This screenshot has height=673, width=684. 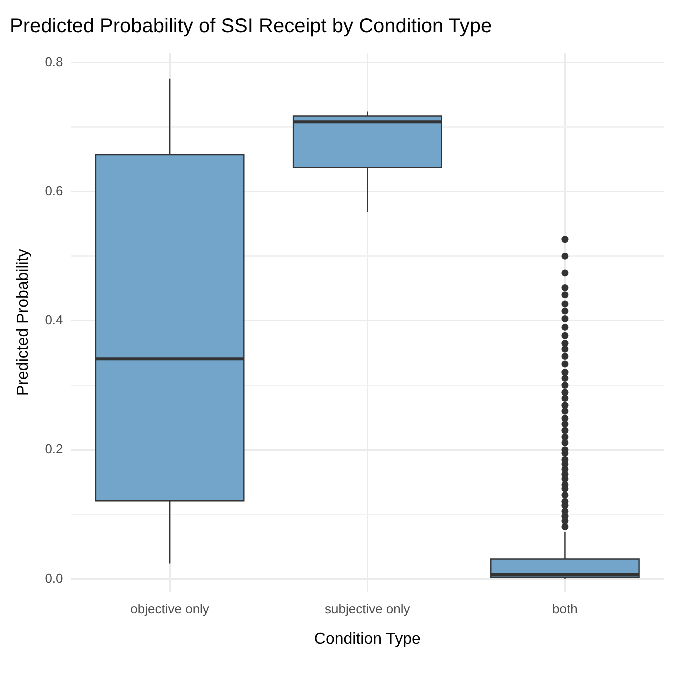 I want to click on x-axis-title: Condition Type, so click(x=367, y=639).